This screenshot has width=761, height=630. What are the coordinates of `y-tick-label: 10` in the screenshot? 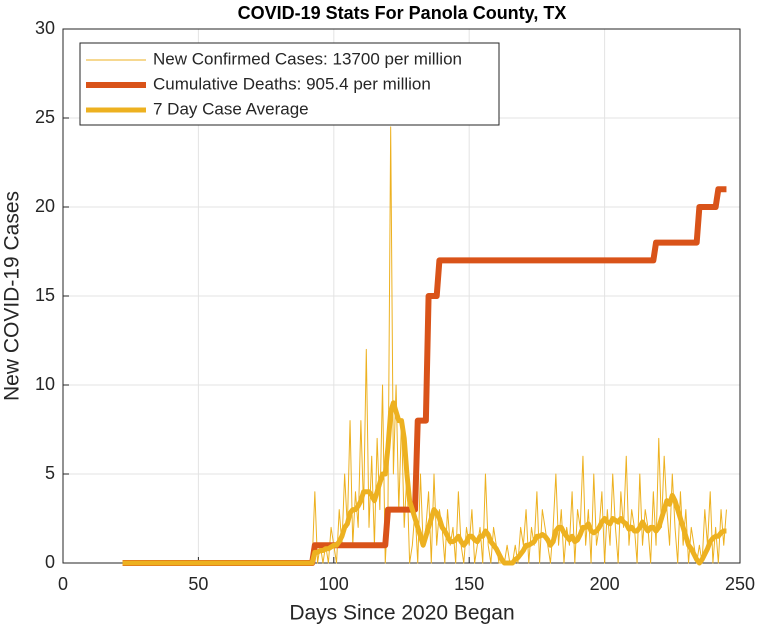 It's located at (45, 384).